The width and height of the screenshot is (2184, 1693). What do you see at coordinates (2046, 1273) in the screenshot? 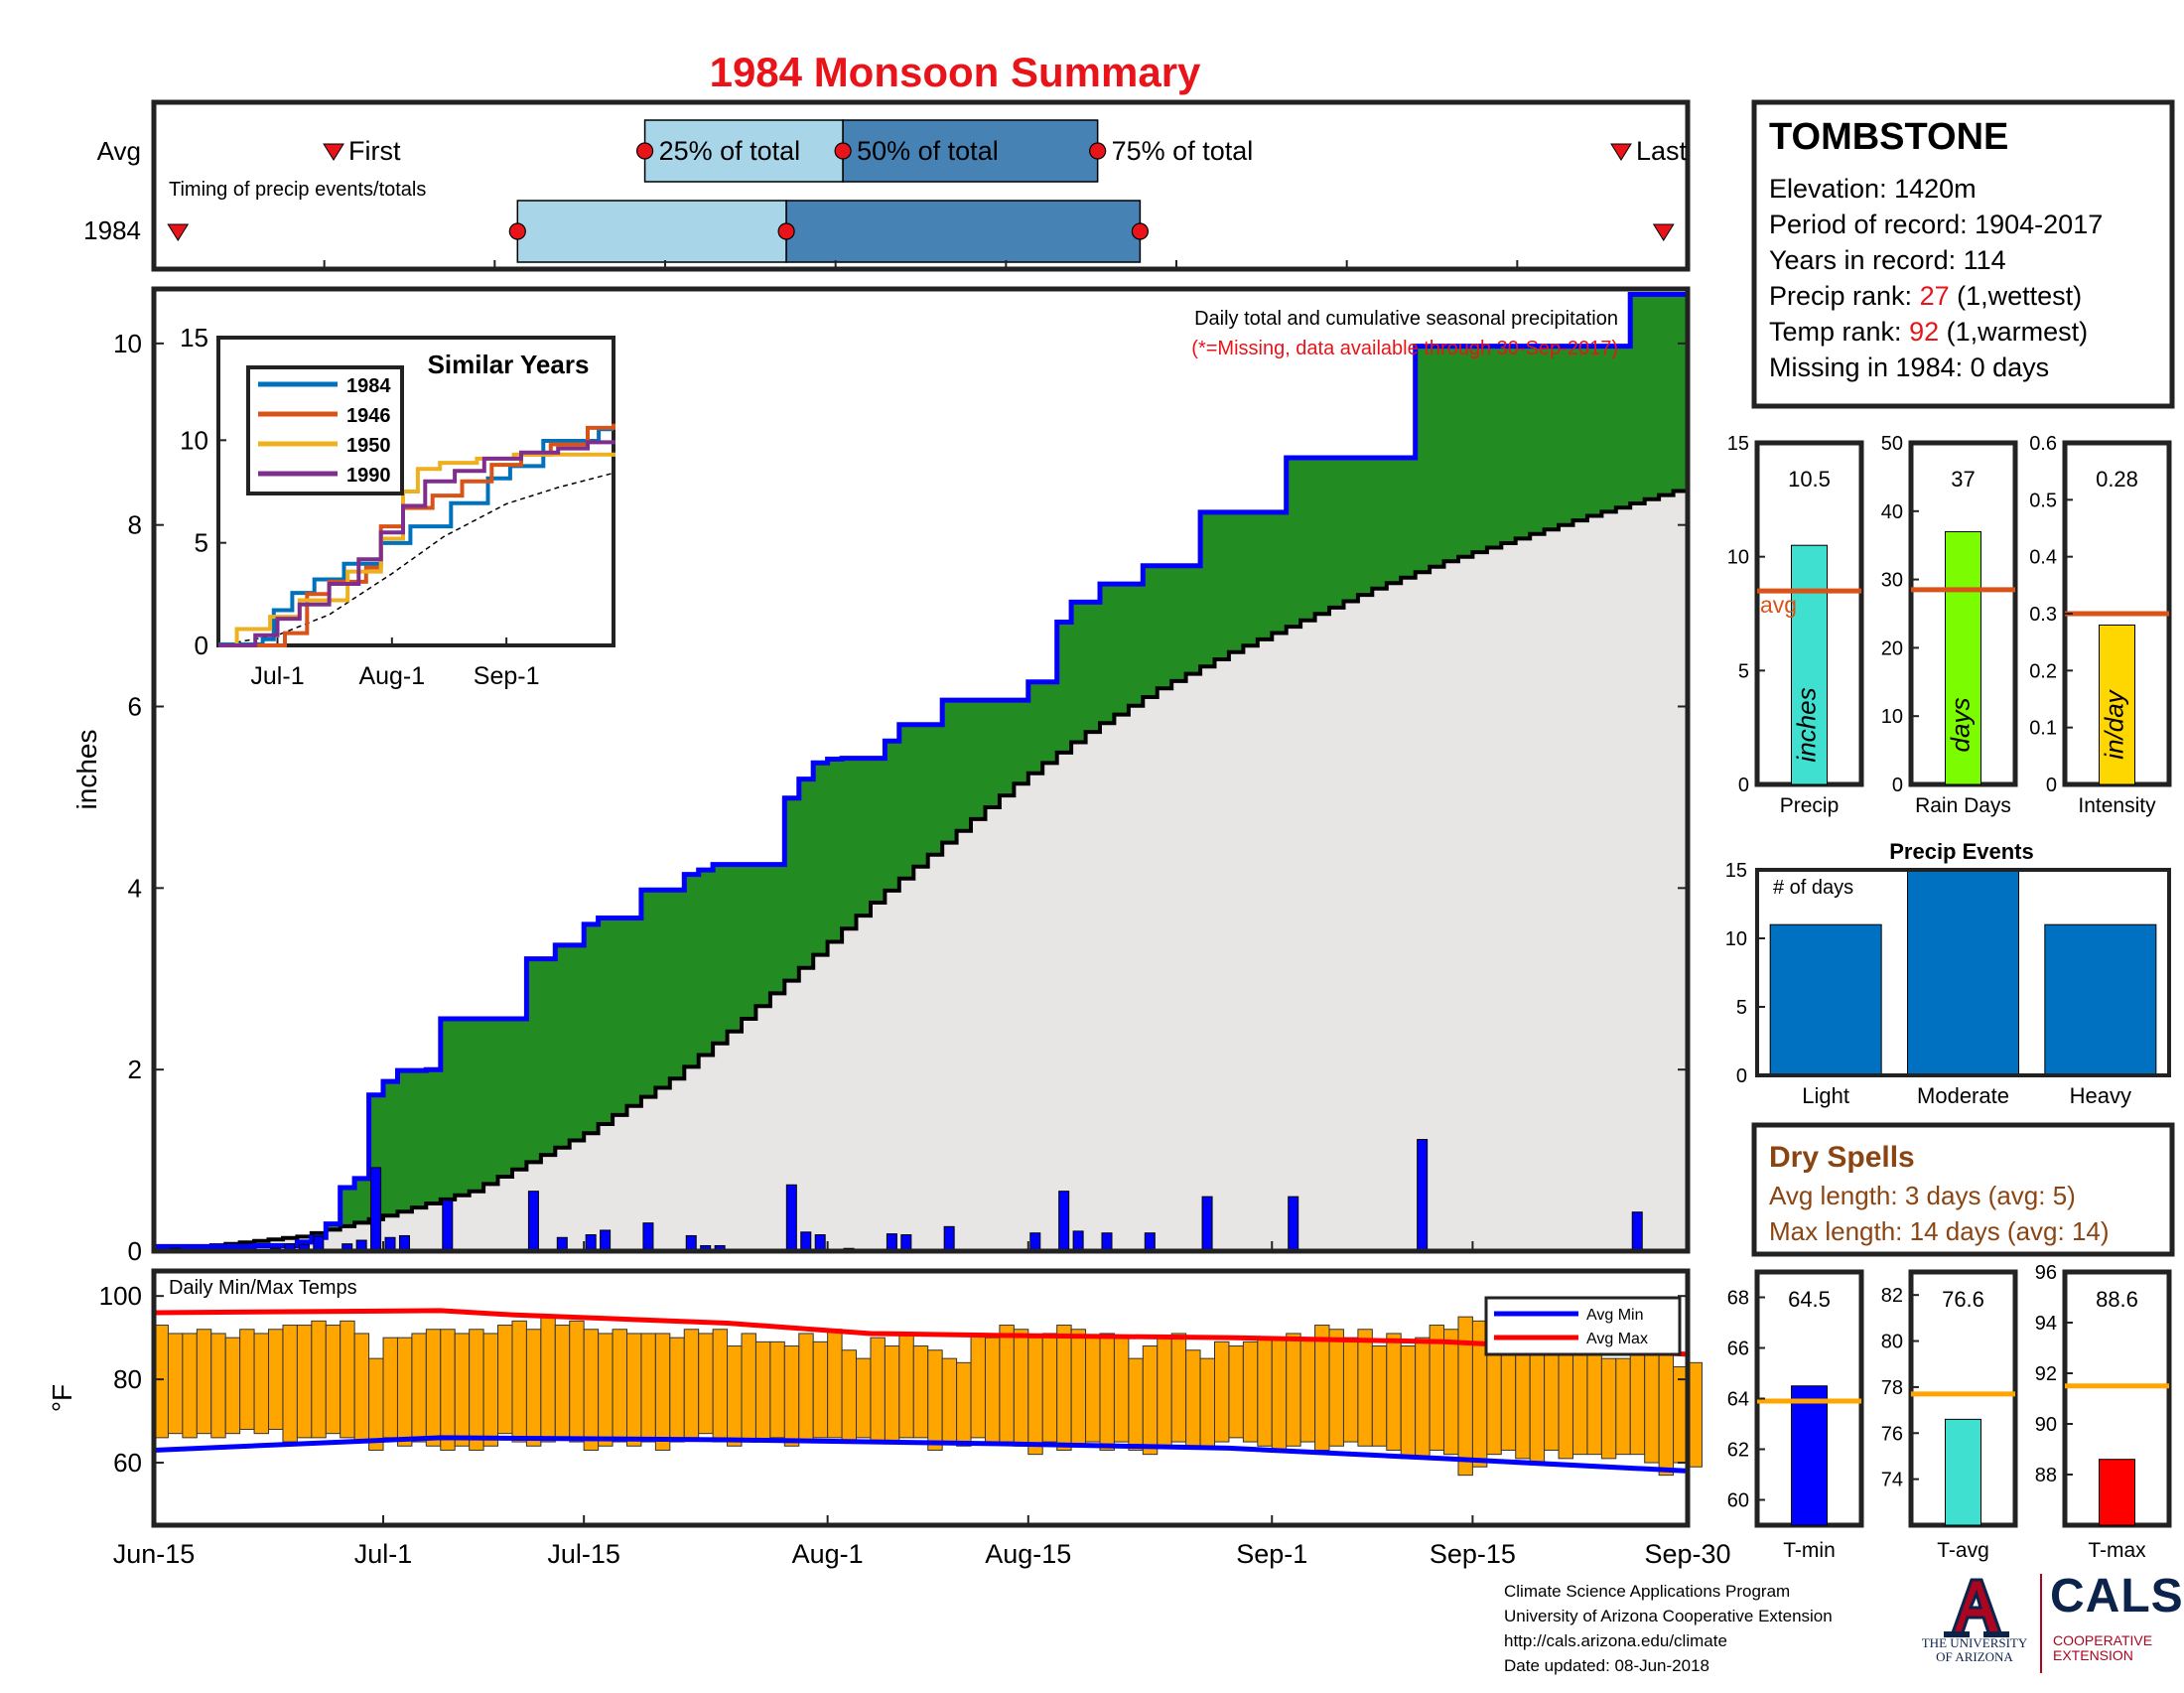
I see `temp-stat-y-tick-label: 96` at bounding box center [2046, 1273].